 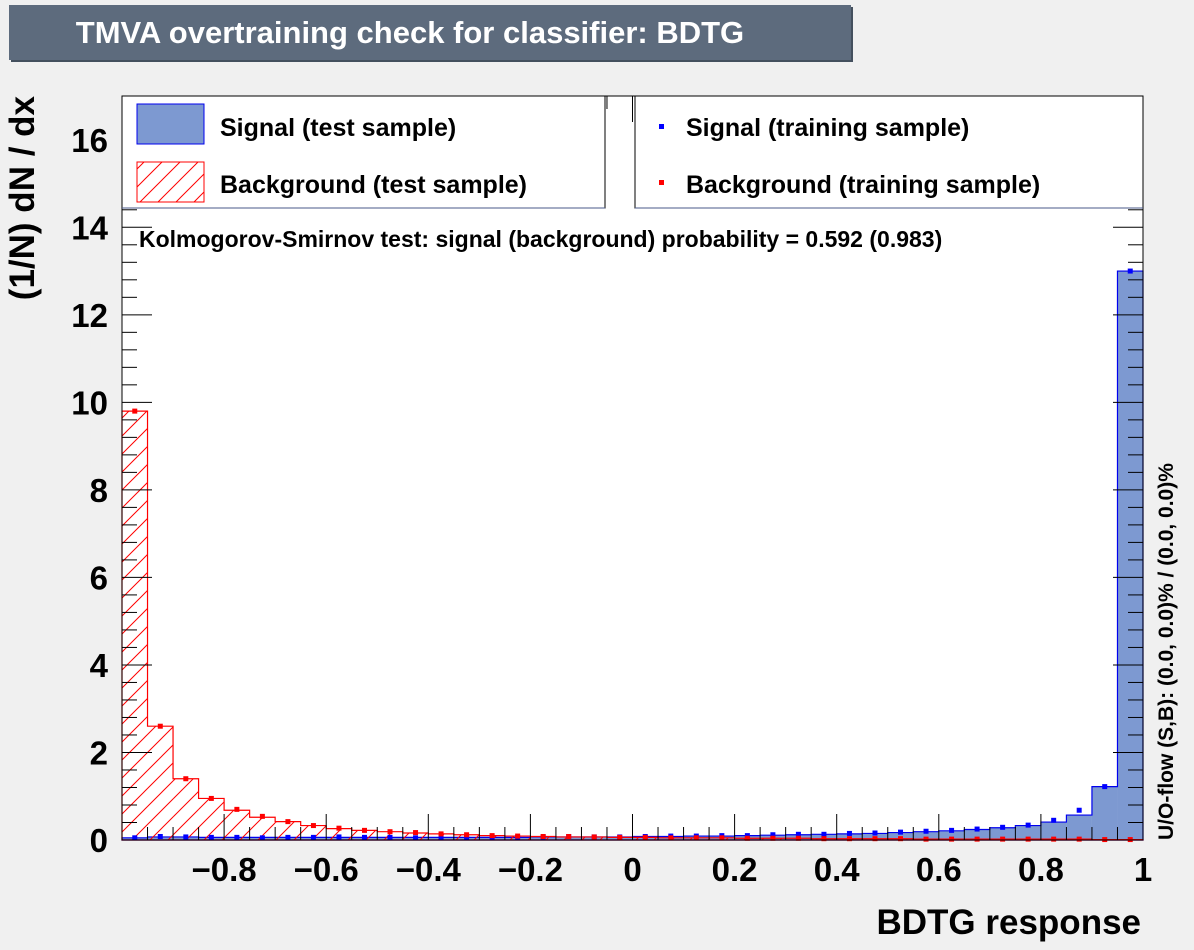 What do you see at coordinates (429, 869) in the screenshot?
I see `x-tick-label: −0.4` at bounding box center [429, 869].